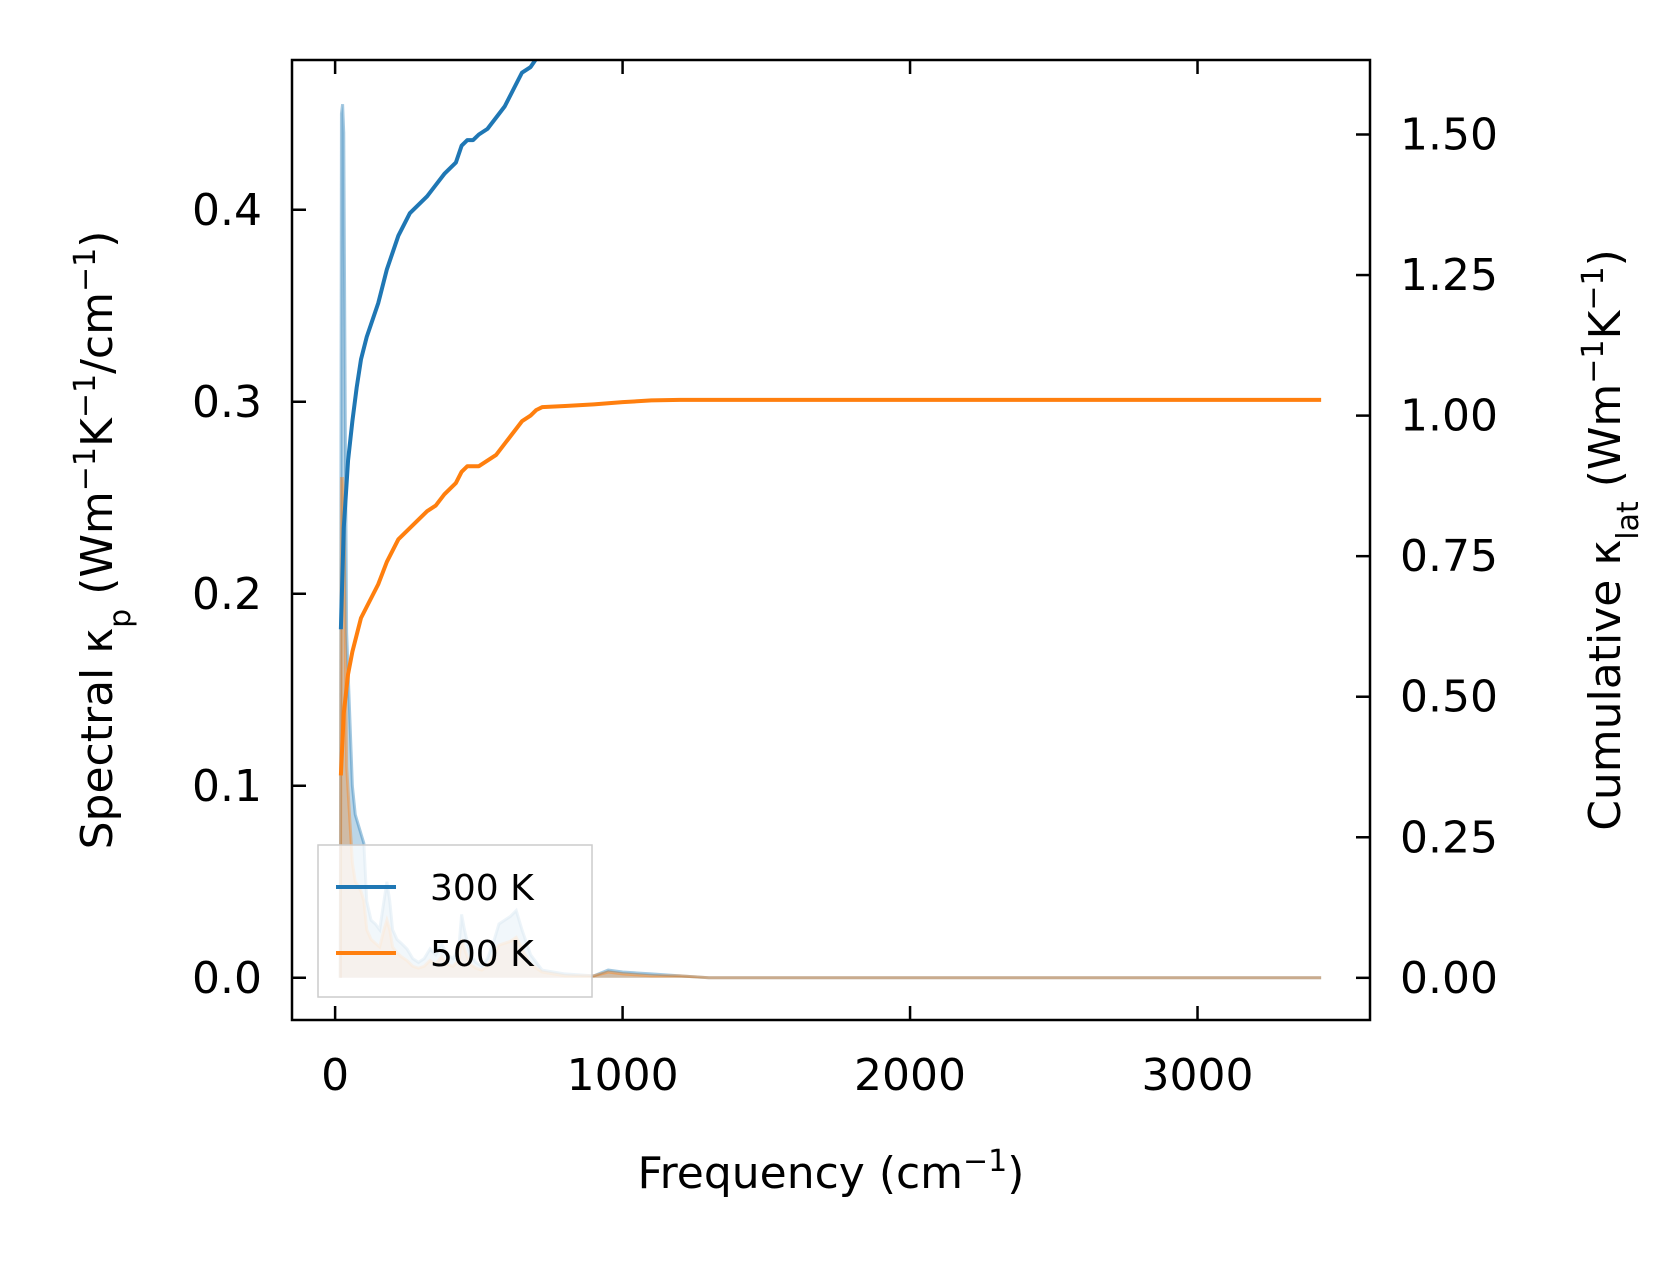 The width and height of the screenshot is (1679, 1264). What do you see at coordinates (1449, 134) in the screenshot?
I see `y-right-tick-label: 1.50` at bounding box center [1449, 134].